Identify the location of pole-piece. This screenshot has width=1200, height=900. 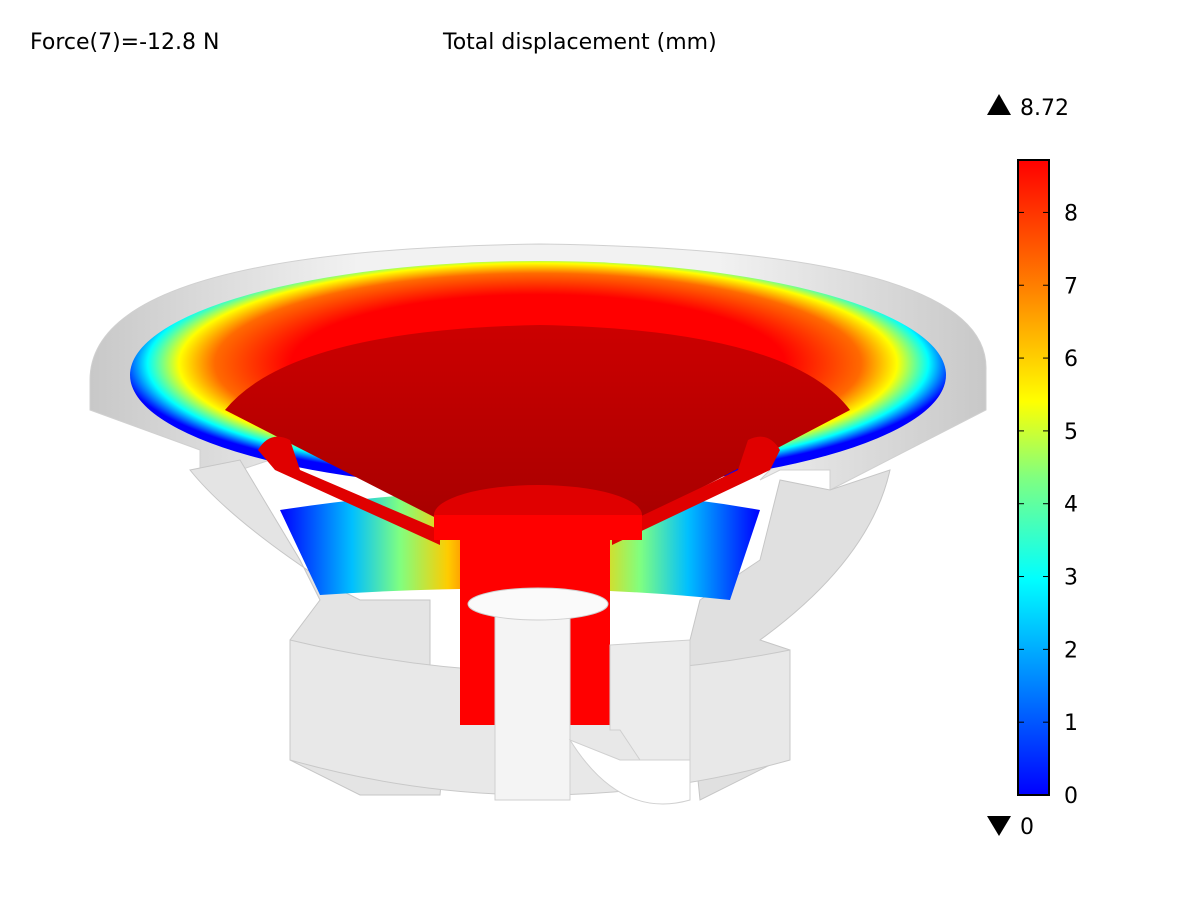
(532, 700).